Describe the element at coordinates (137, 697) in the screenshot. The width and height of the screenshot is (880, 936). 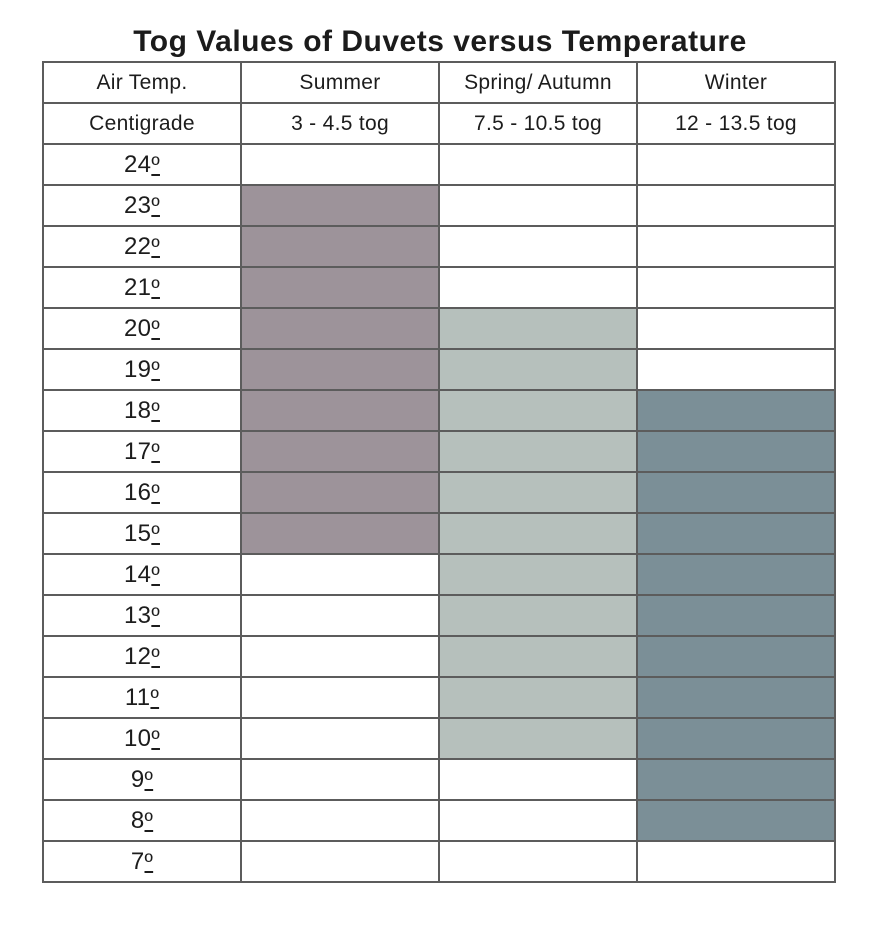
I see `temp-value: 11` at that location.